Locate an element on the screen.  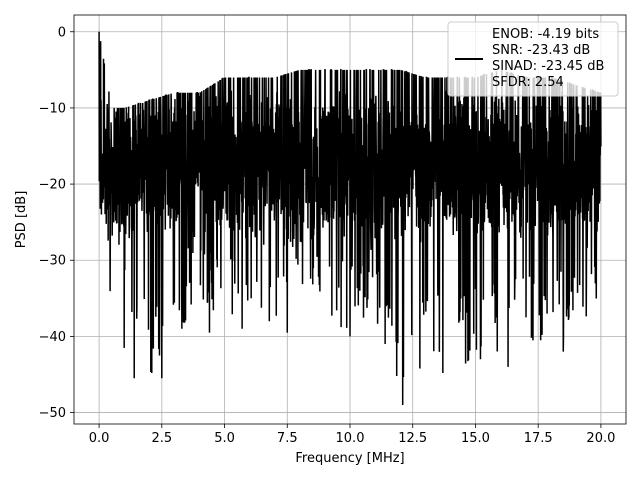
legend-line-snr: SNR: -23.43 dB is located at coordinates (541, 50).